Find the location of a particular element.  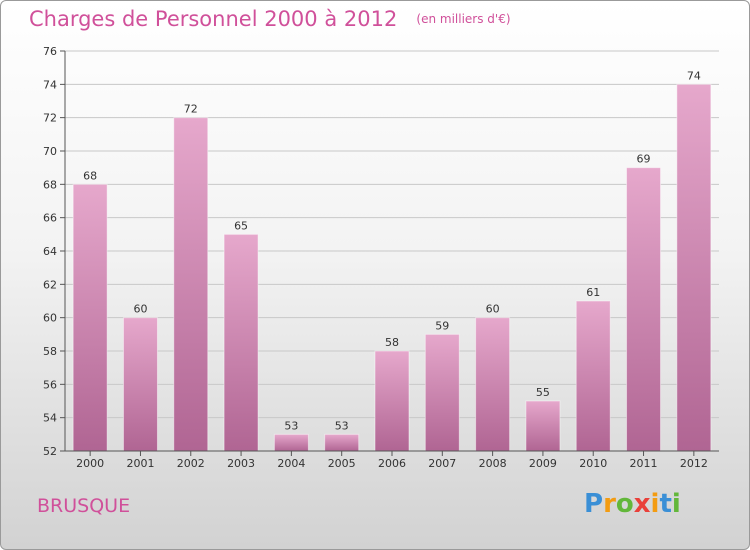

x-tick-label: 2006 is located at coordinates (392, 463).